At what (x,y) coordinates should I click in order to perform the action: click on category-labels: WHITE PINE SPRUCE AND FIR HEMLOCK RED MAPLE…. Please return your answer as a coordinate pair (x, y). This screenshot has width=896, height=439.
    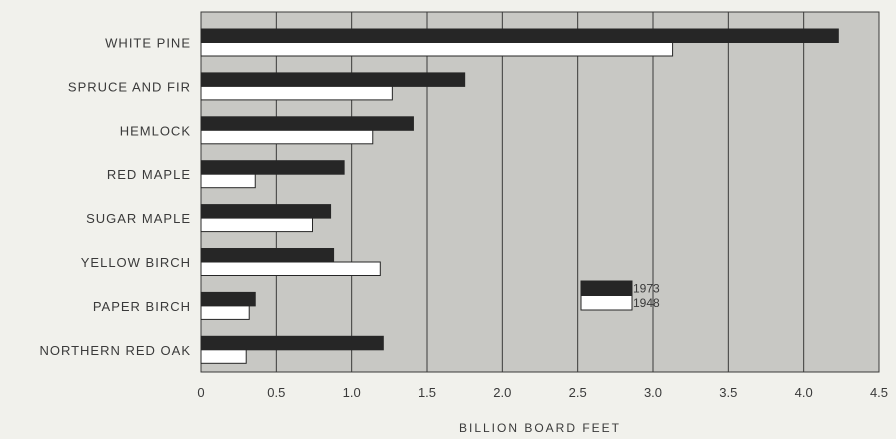
    Looking at the image, I should click on (115, 197).